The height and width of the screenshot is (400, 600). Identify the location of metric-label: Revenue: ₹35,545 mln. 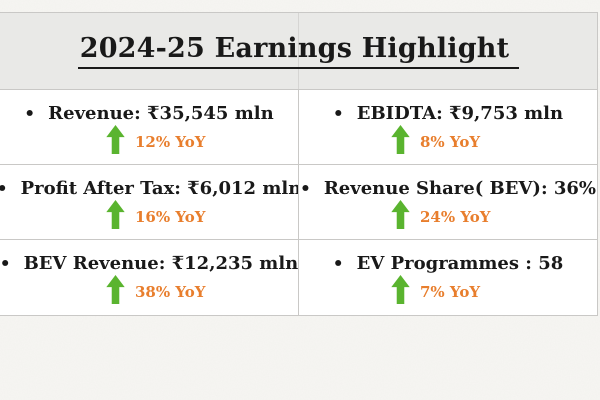
(161, 113).